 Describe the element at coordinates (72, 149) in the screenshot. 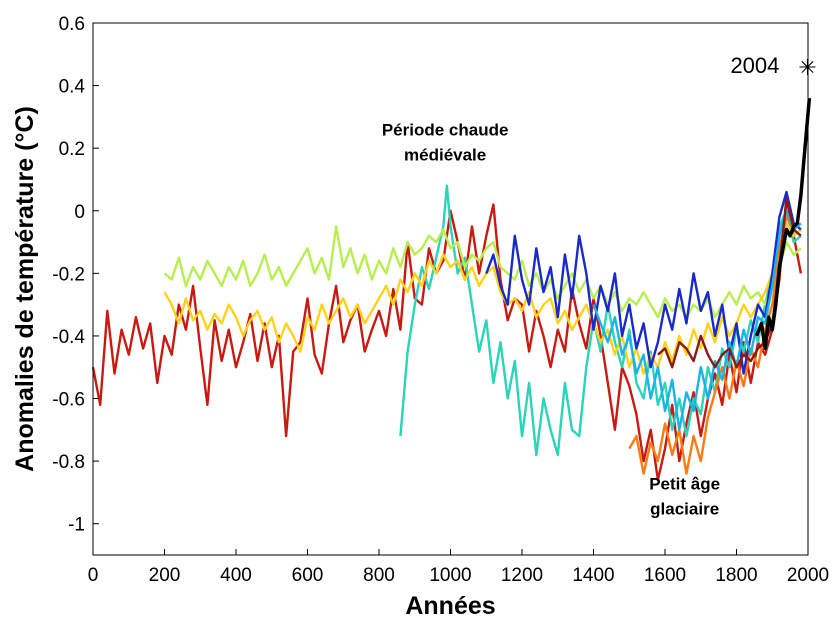

I see `y-tick-label: 0.2` at that location.